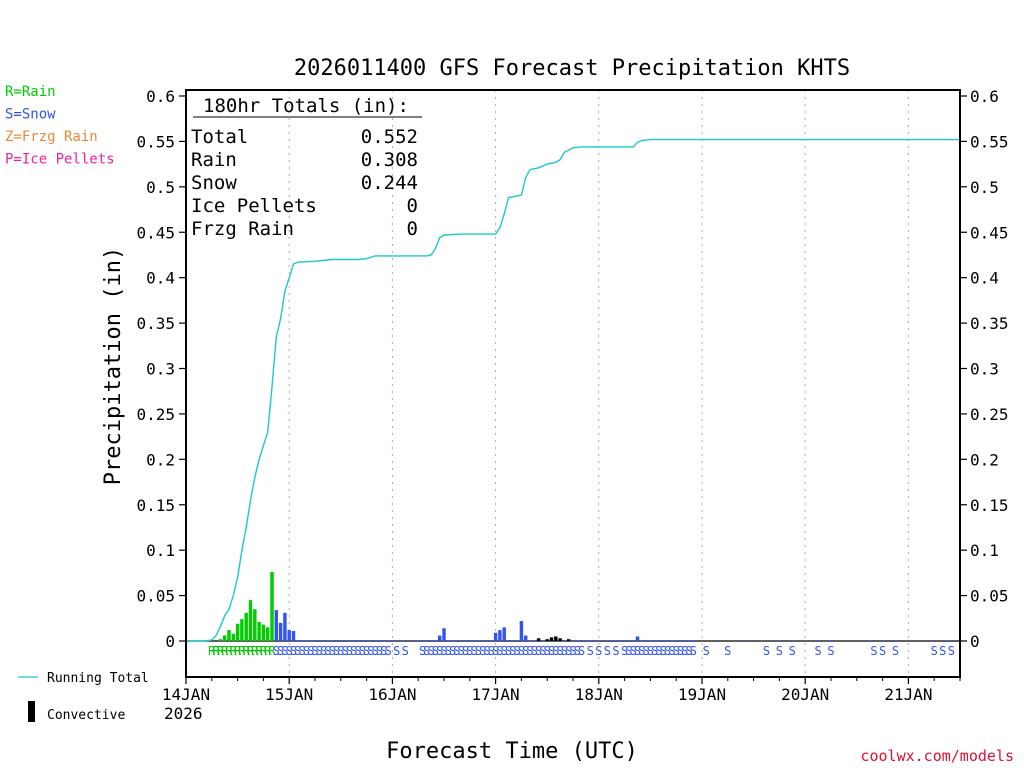  I want to click on totals-row-label: Rain, so click(214, 160).